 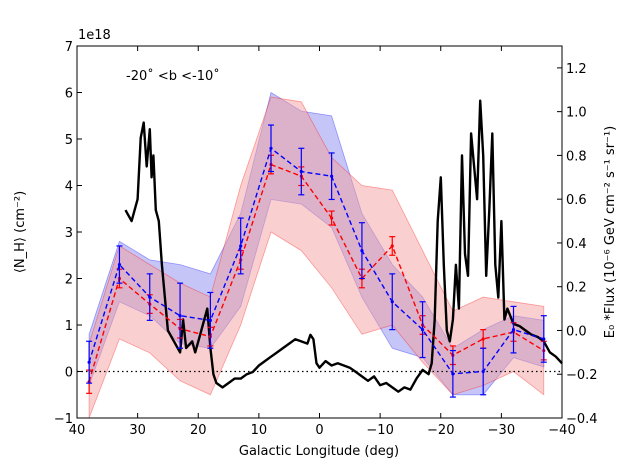 What do you see at coordinates (576, 200) in the screenshot?
I see `right-y-tick-label: 0.6` at bounding box center [576, 200].